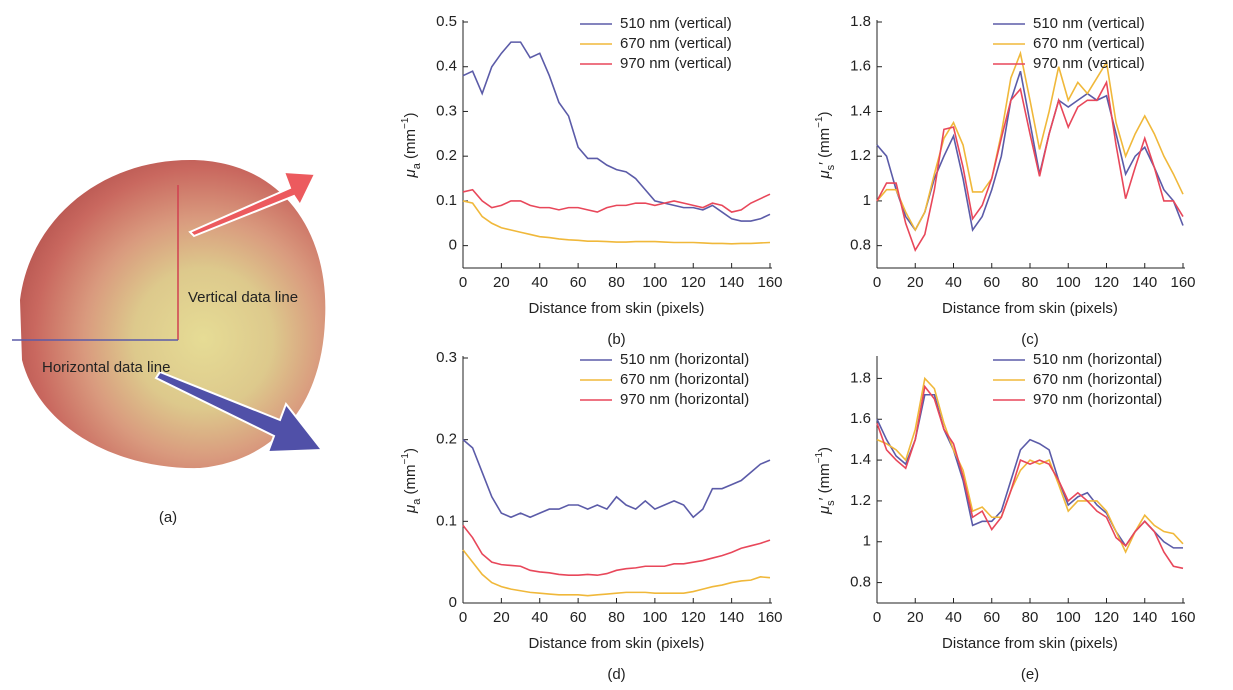 The width and height of the screenshot is (1233, 690). Describe the element at coordinates (168, 517) in the screenshot. I see `panel-label: (a)` at that location.